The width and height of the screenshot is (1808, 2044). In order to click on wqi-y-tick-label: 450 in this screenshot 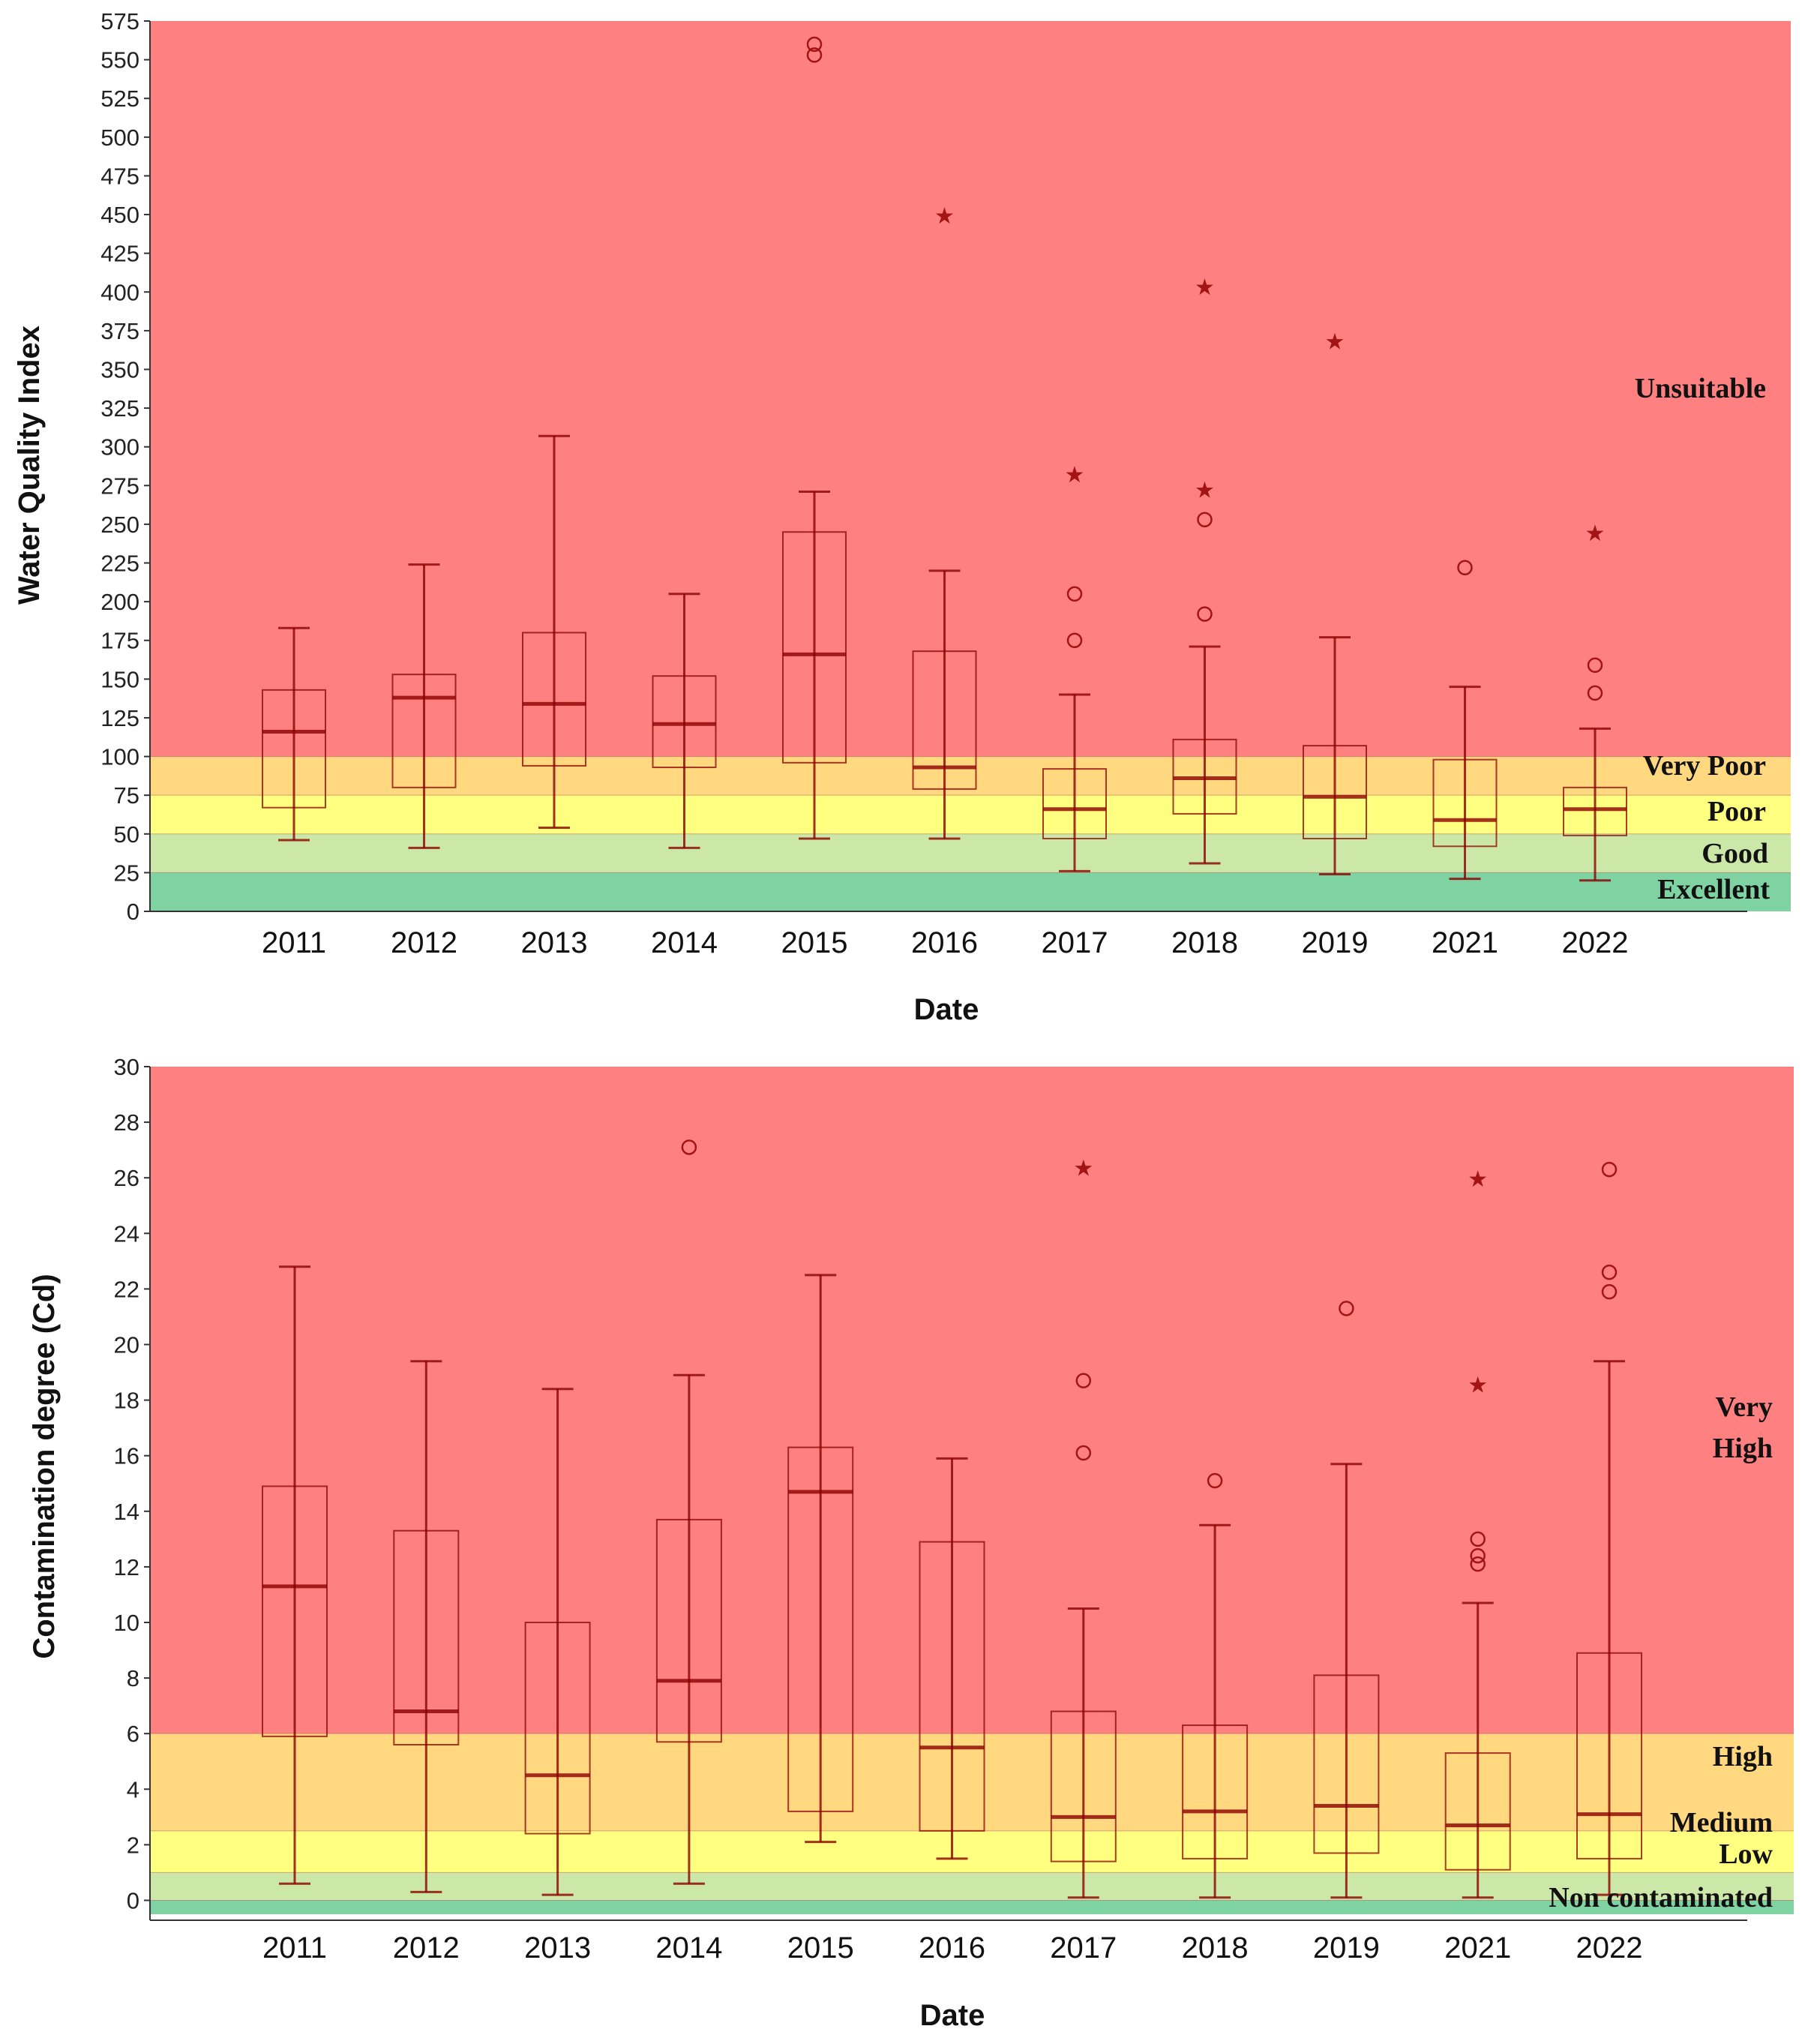, I will do `click(119, 215)`.